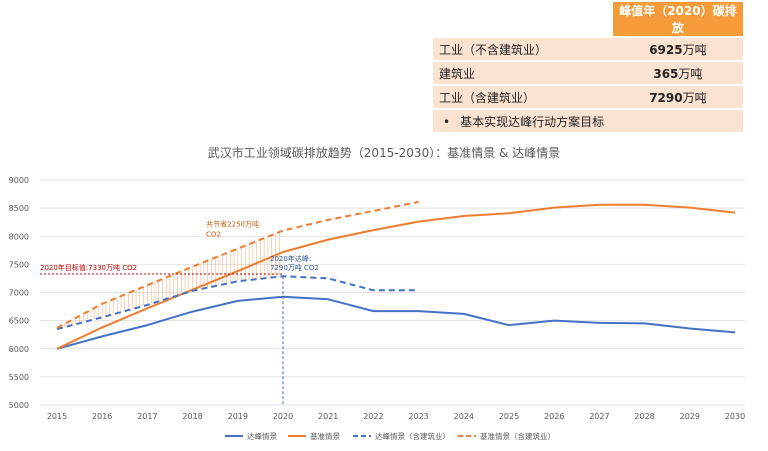 The height and width of the screenshot is (451, 768). I want to click on x-tick-label: 2016, so click(102, 416).